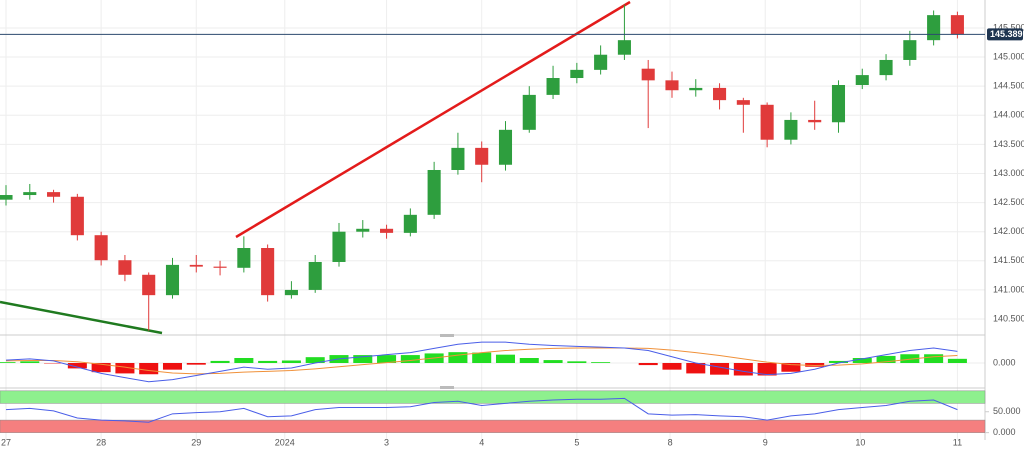 The height and width of the screenshot is (449, 1024). I want to click on last-price-tag, so click(1005, 34).